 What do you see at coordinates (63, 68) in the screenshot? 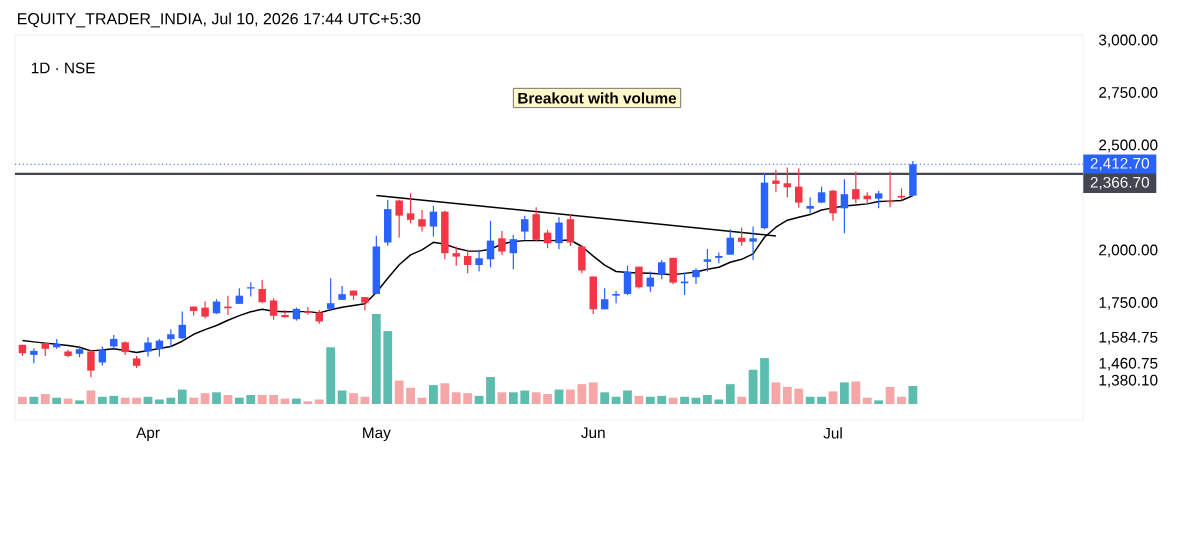
I see `text: 1D · NSE` at bounding box center [63, 68].